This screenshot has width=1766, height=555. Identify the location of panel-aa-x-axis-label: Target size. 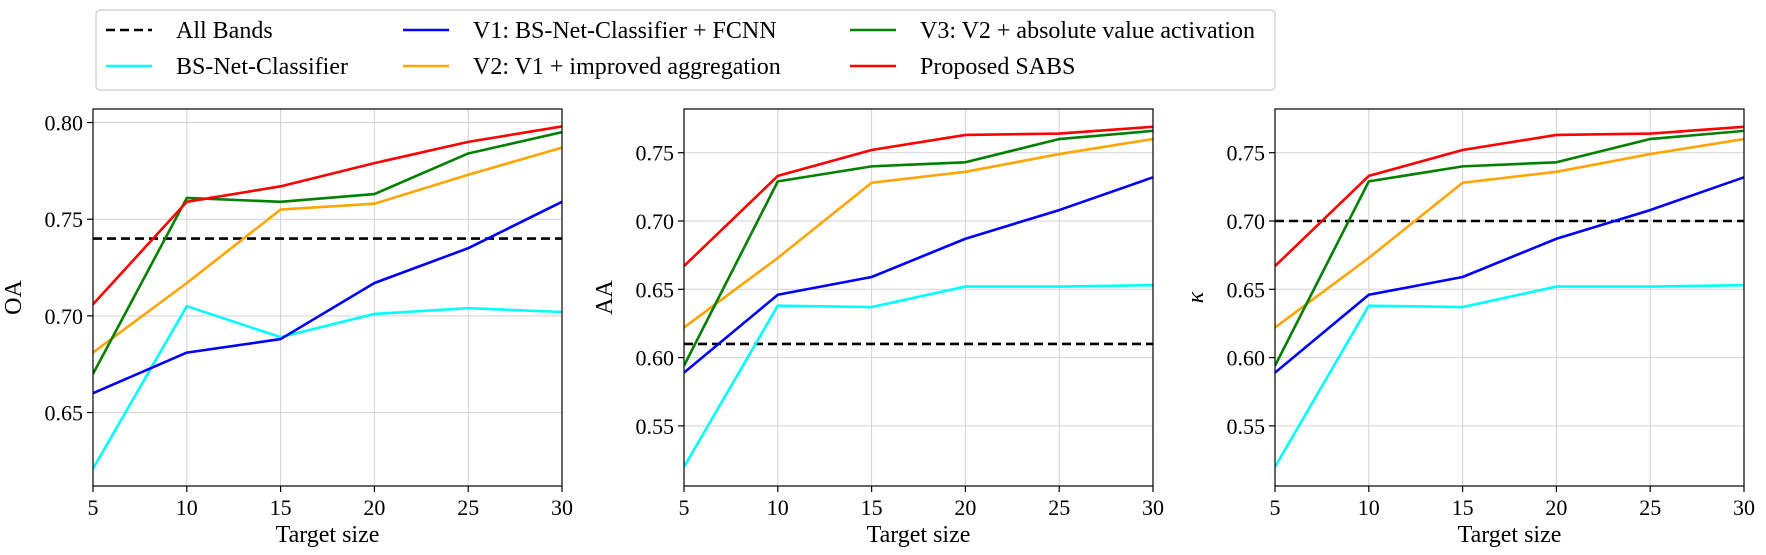
(919, 535).